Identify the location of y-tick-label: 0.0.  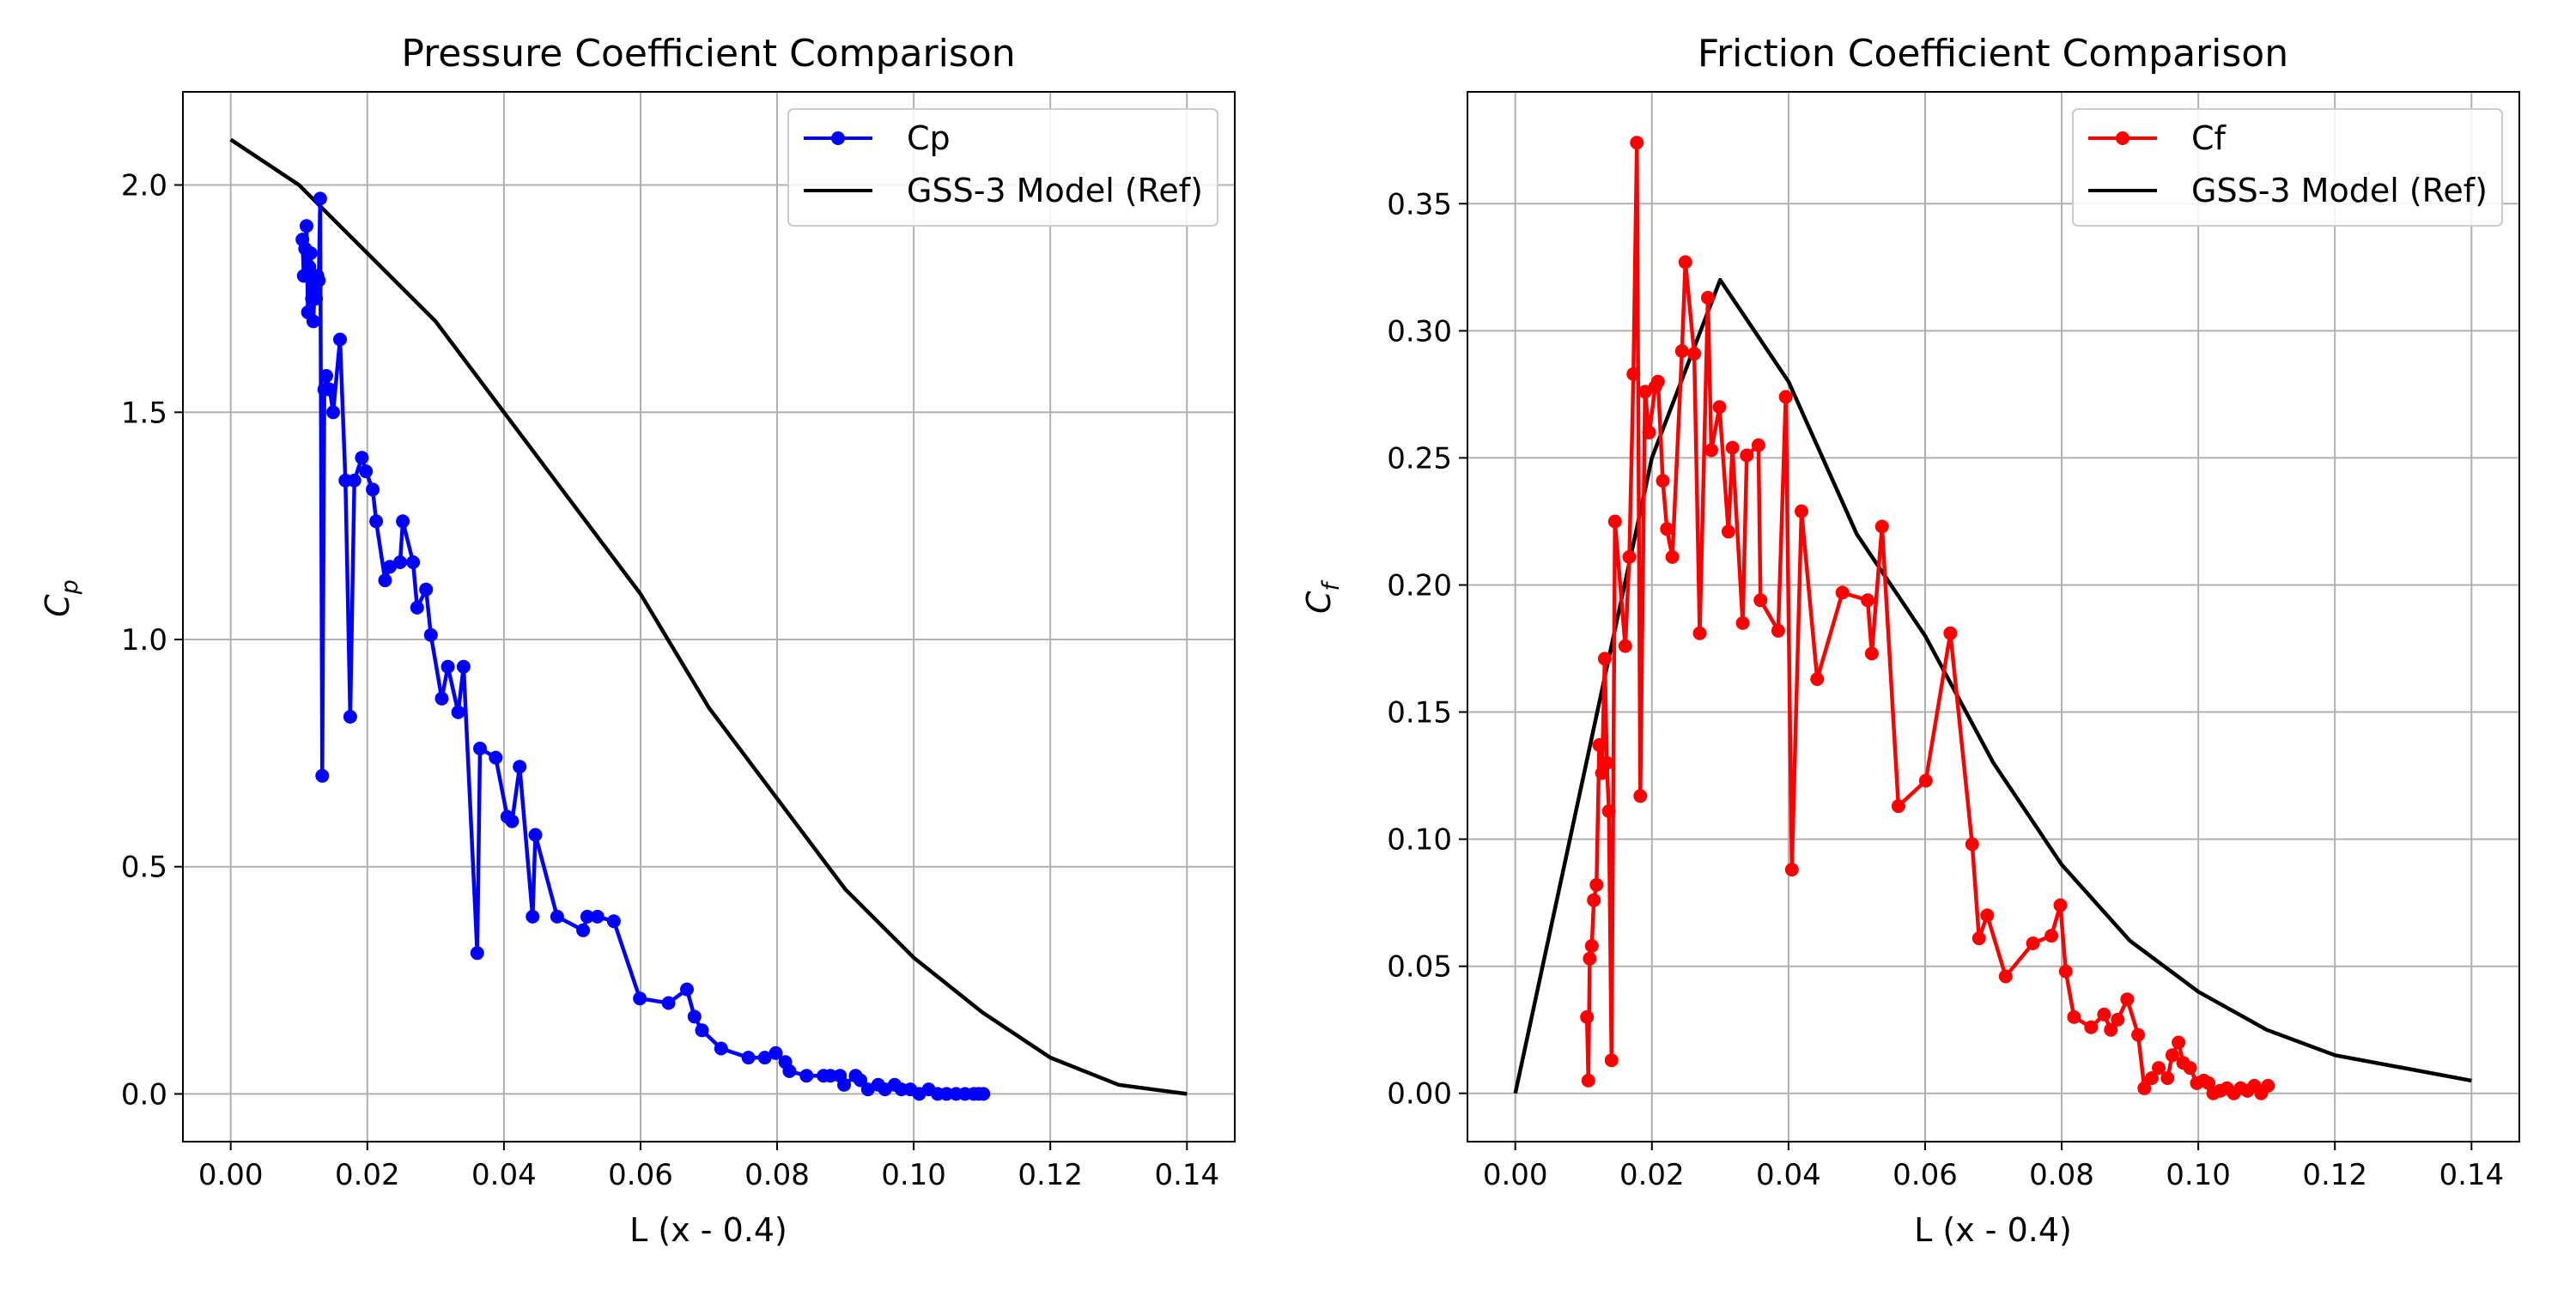
(144, 1094).